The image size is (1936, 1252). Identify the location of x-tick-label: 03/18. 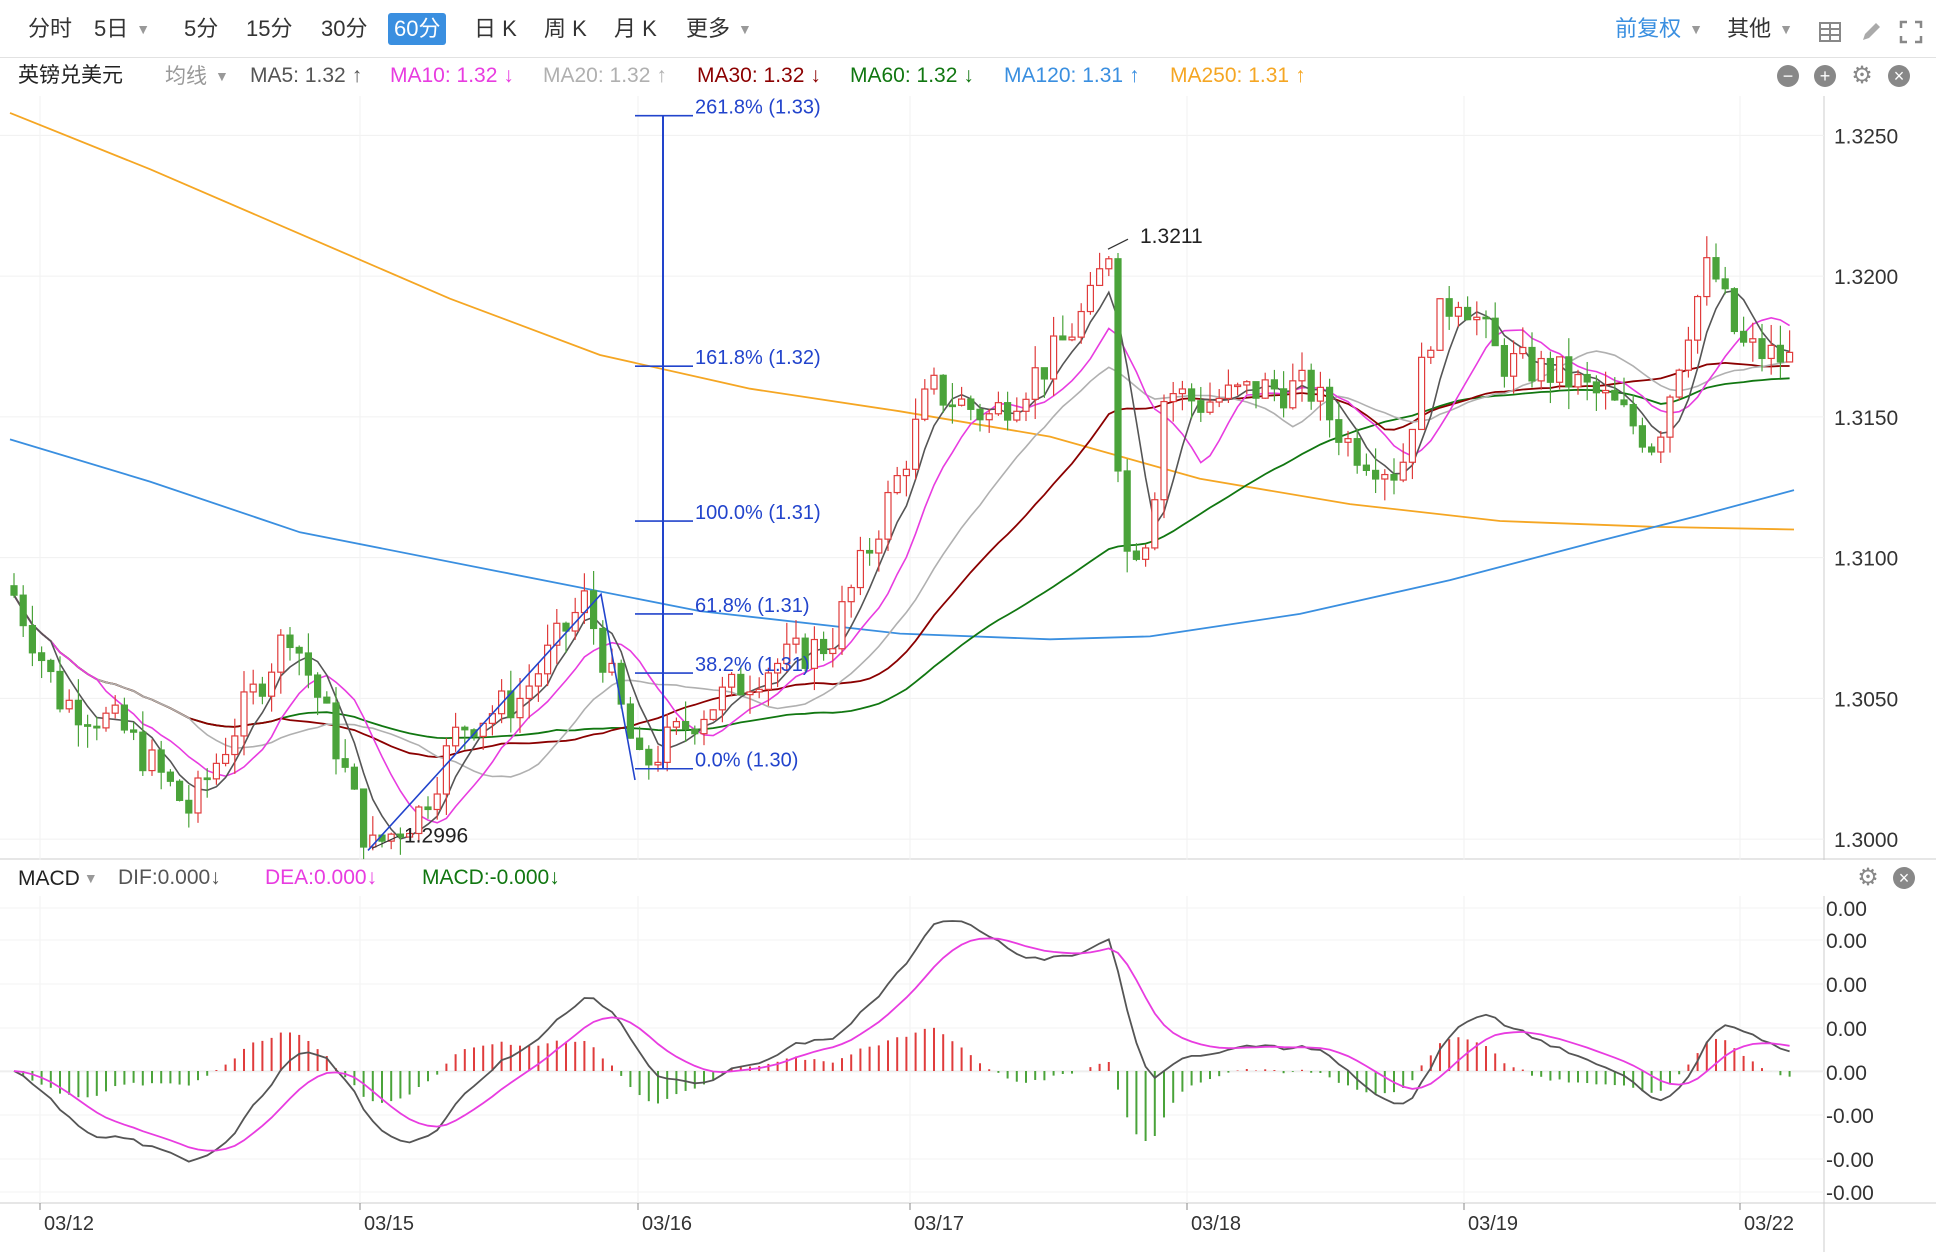
(1216, 1224).